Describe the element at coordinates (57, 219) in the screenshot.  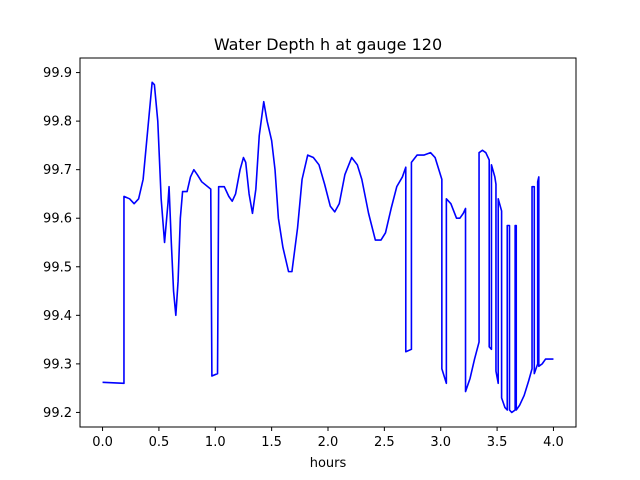
I see `y-tick-label: 99.6` at that location.